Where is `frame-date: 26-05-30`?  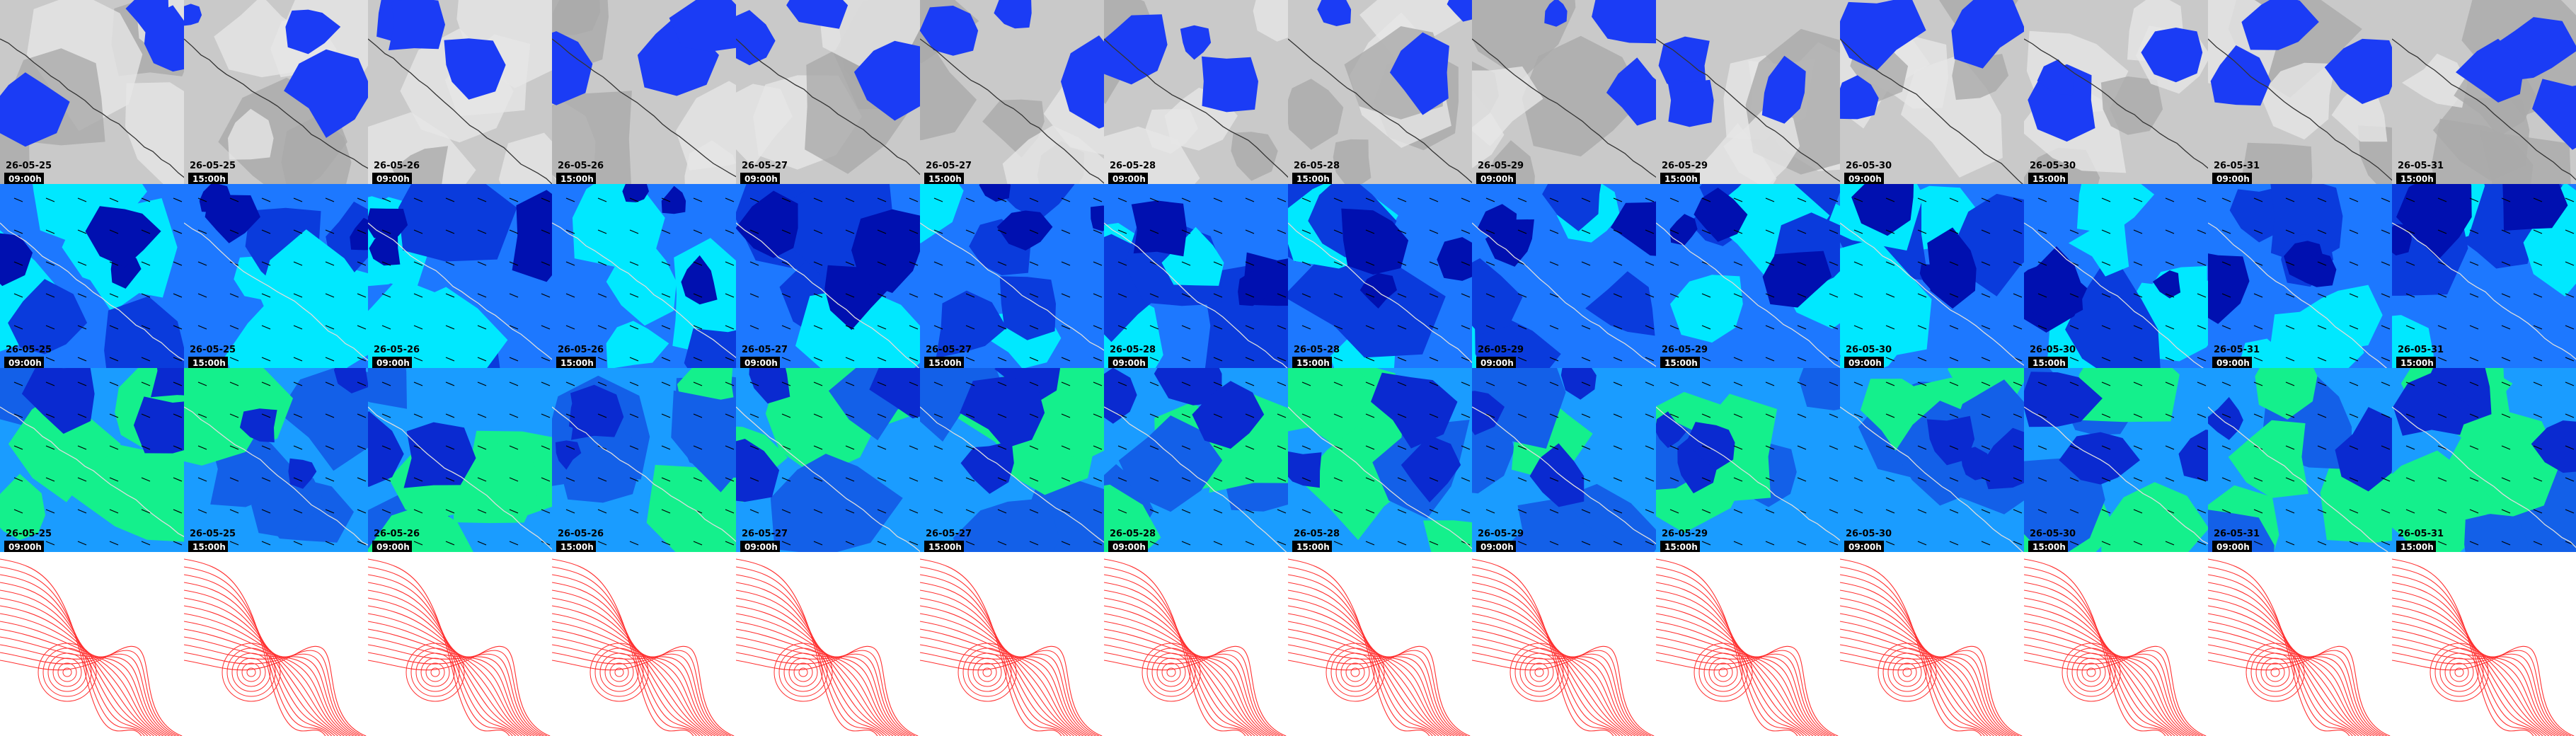
frame-date: 26-05-30 is located at coordinates (2053, 534).